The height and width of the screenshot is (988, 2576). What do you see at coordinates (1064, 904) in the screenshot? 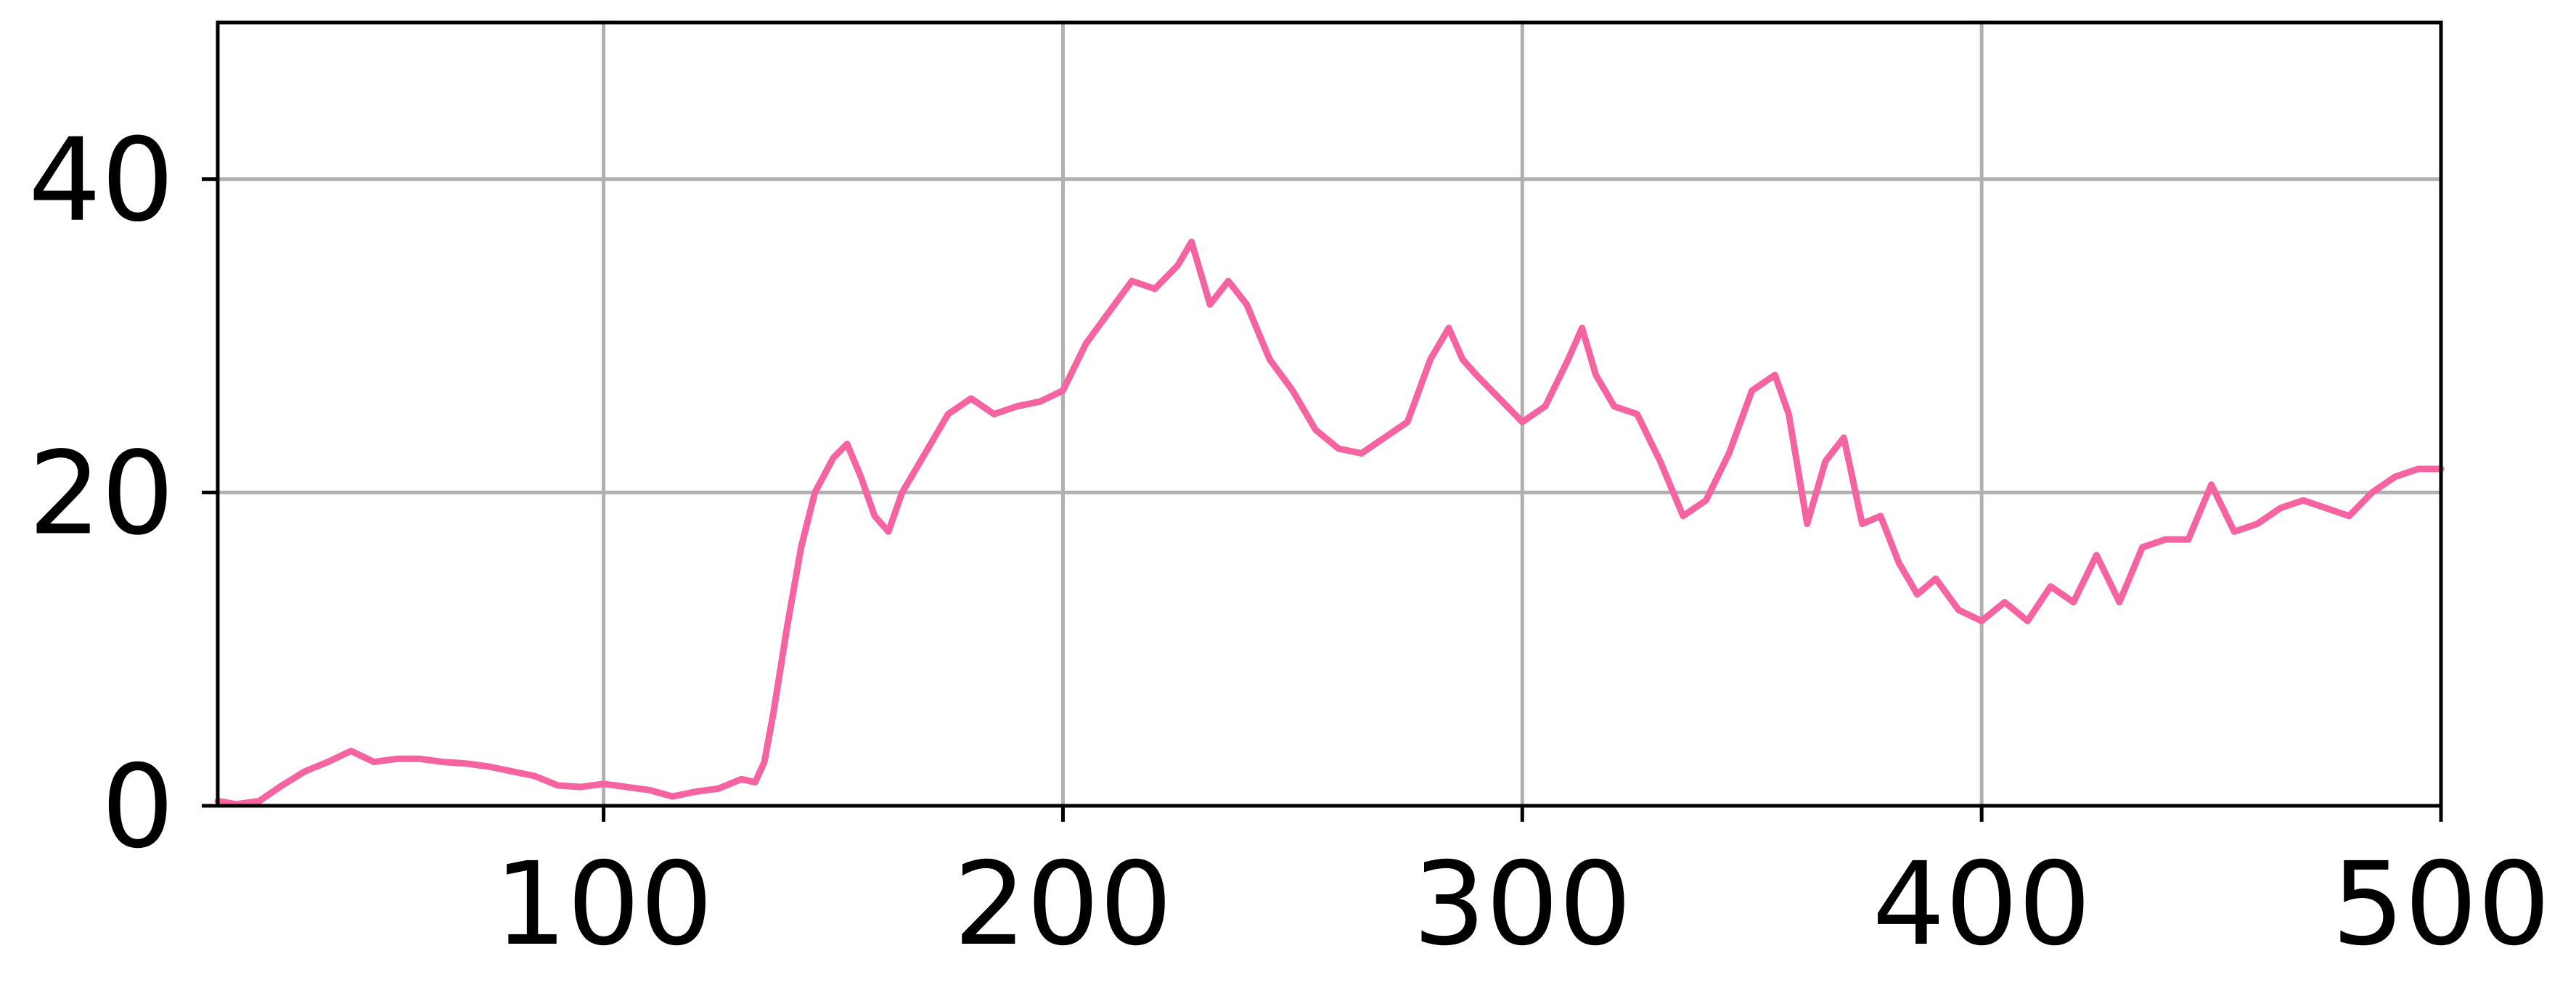
I see `x-tick-label: 200` at bounding box center [1064, 904].